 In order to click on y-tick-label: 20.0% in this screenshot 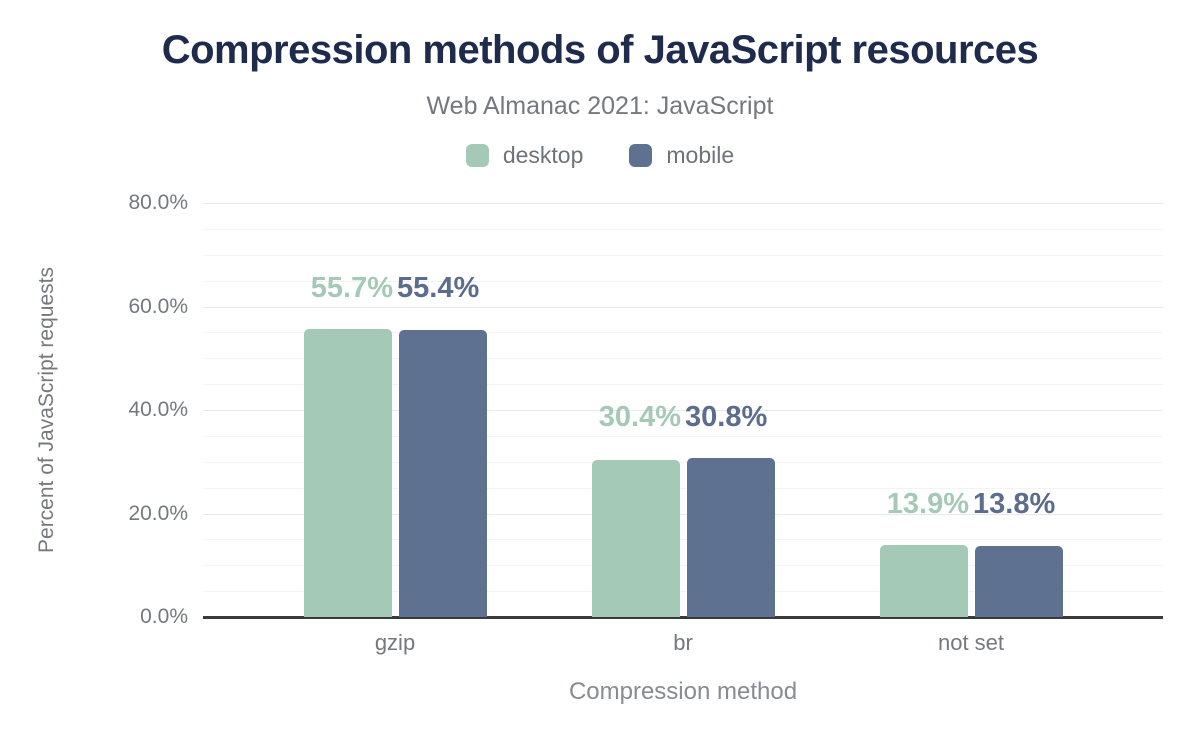, I will do `click(158, 513)`.